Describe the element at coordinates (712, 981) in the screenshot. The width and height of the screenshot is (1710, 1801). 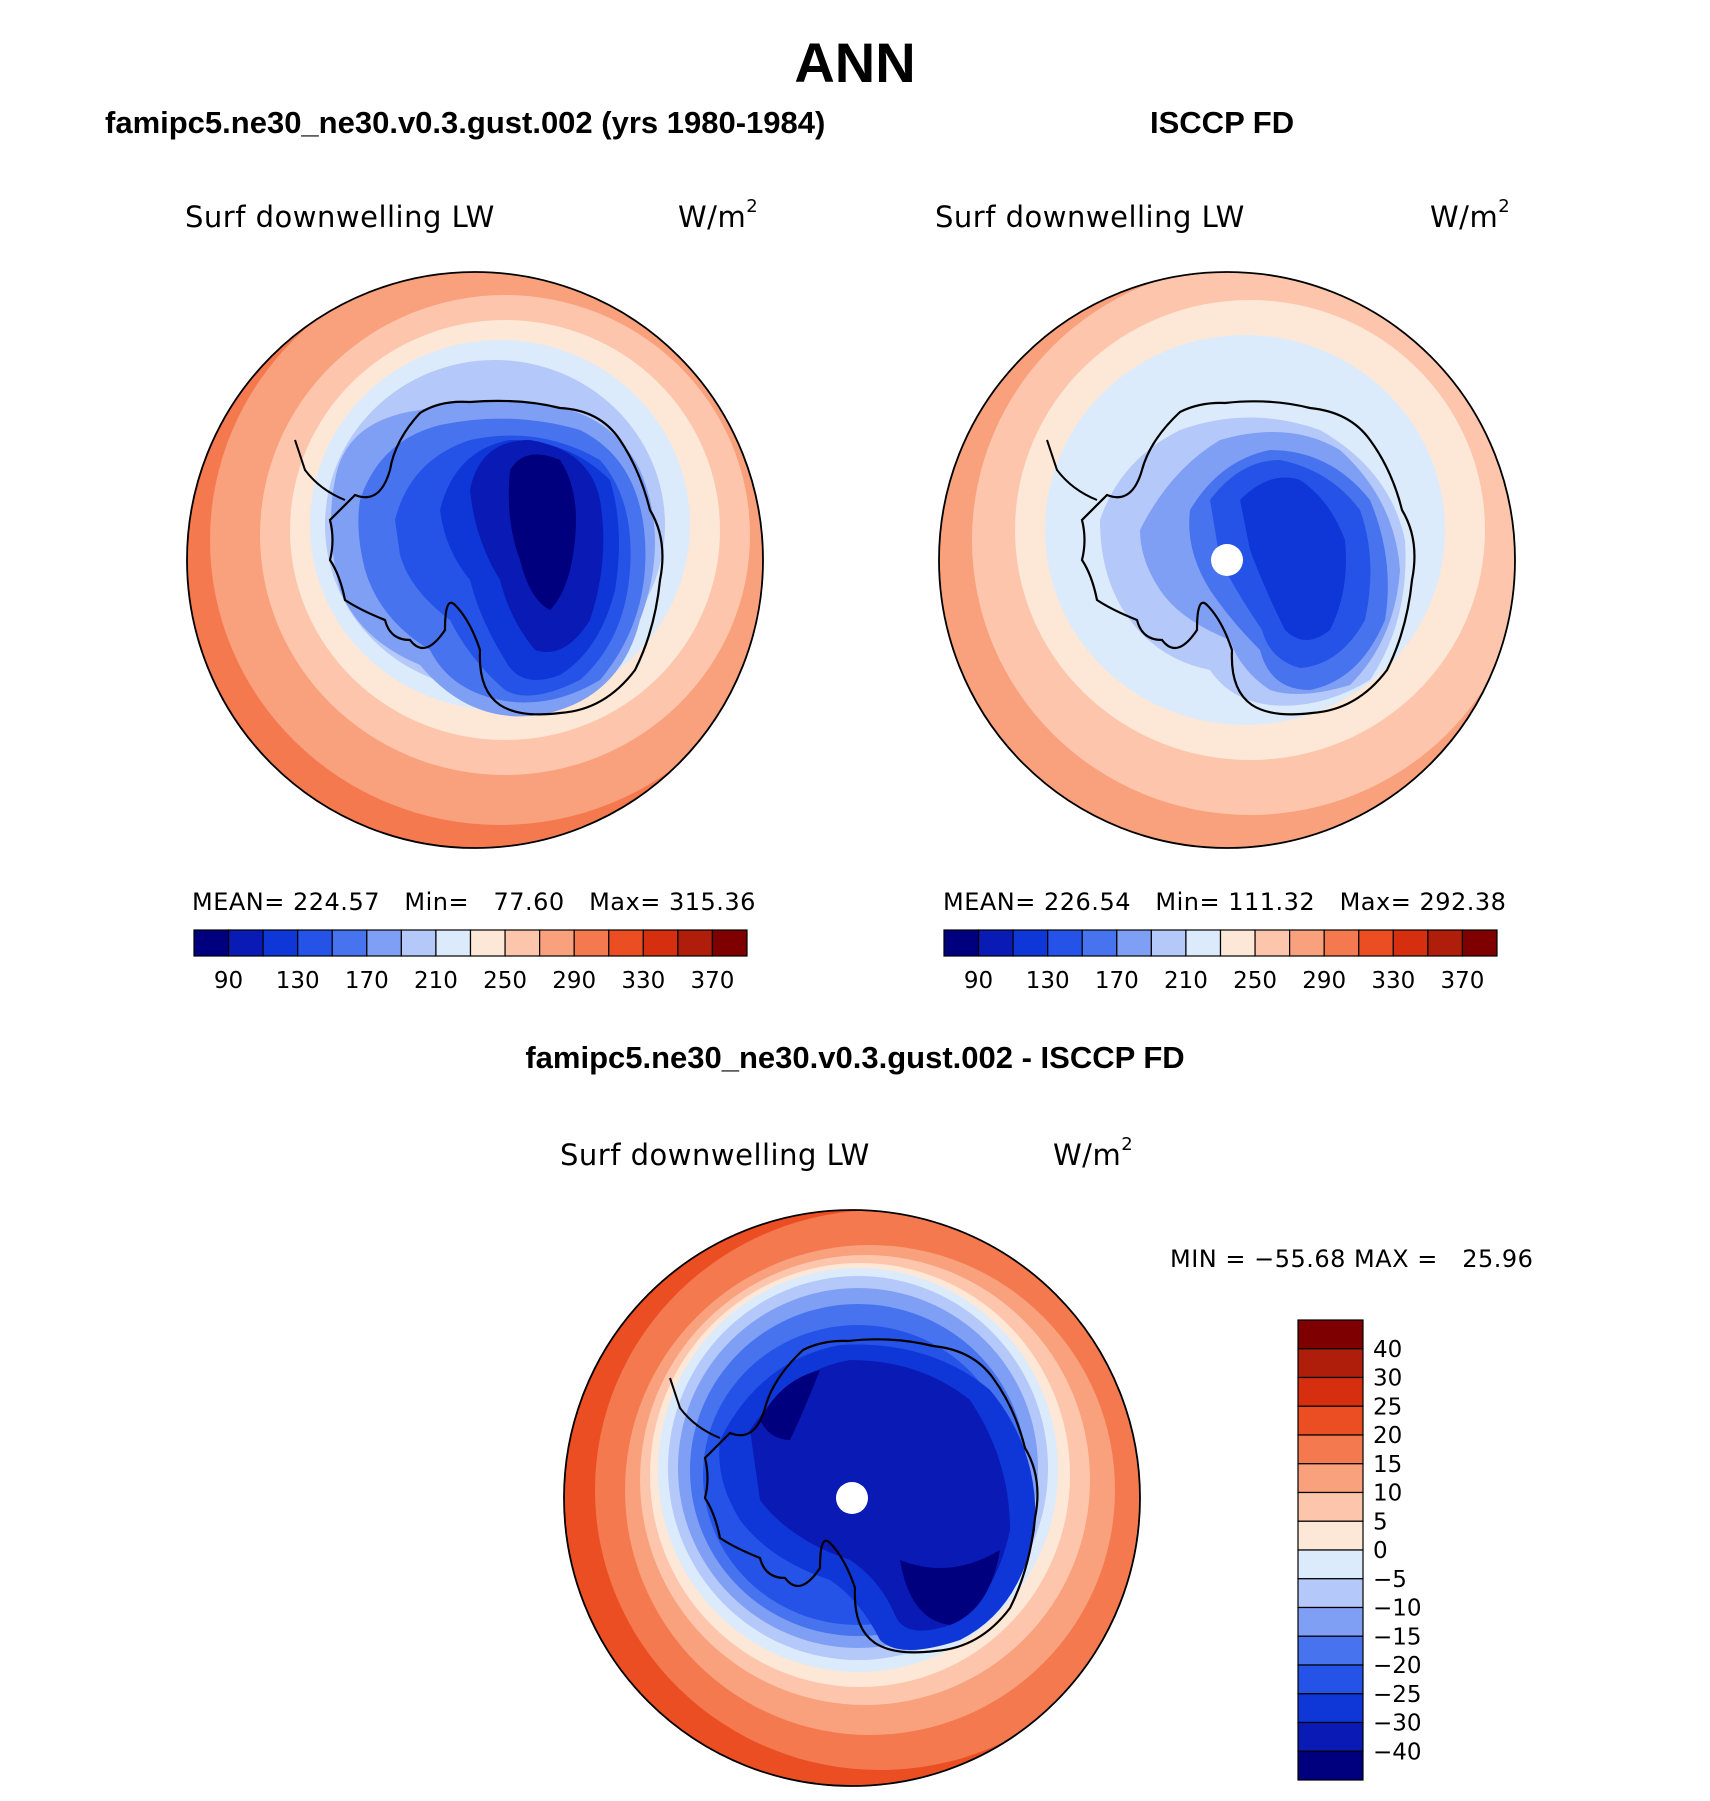
I see `model-colorbar-tick-label: 370` at that location.